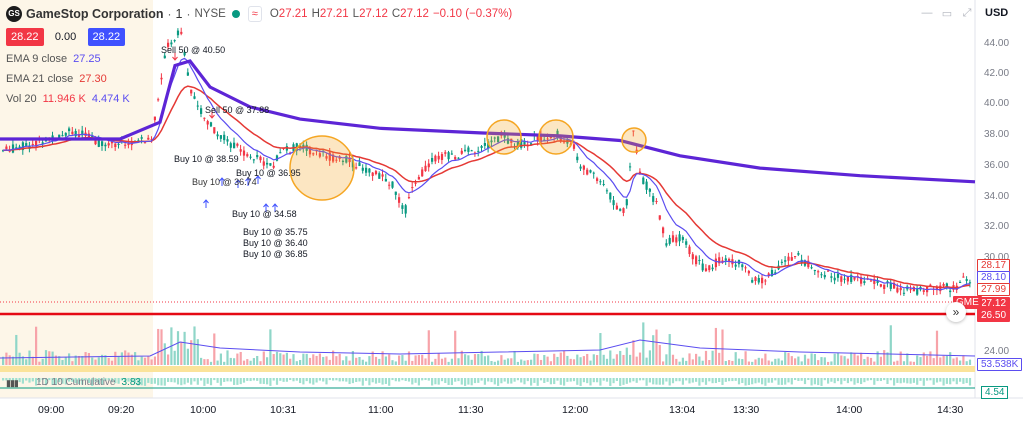 The height and width of the screenshot is (421, 1023). Describe the element at coordinates (927, 13) in the screenshot. I see `minimize-icon: —` at that location.